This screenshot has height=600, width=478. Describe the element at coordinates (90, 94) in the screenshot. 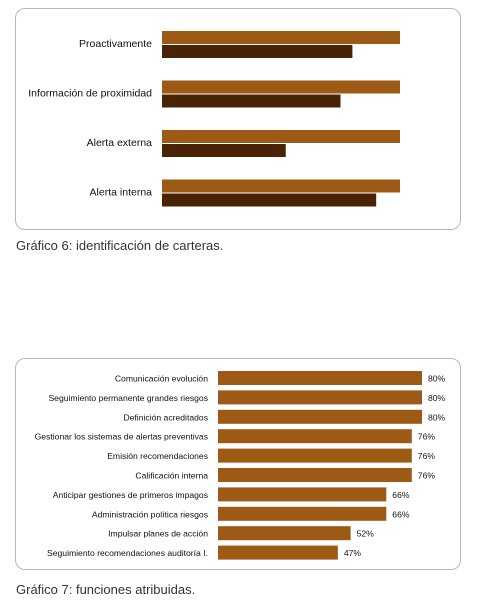

I see `category-label: Información de proximidad` at that location.